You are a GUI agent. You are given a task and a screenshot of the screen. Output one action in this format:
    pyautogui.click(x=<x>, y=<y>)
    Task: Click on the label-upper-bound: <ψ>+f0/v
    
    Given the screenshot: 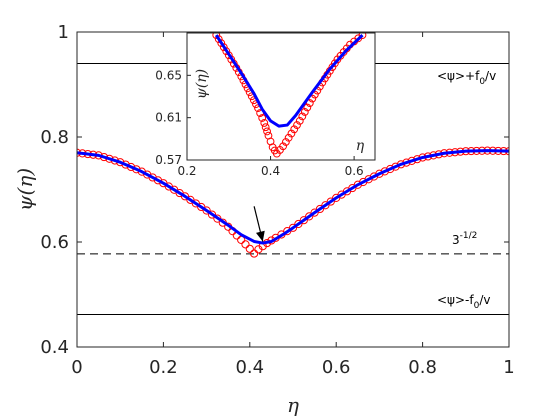 What is the action you would take?
    pyautogui.click(x=466, y=78)
    